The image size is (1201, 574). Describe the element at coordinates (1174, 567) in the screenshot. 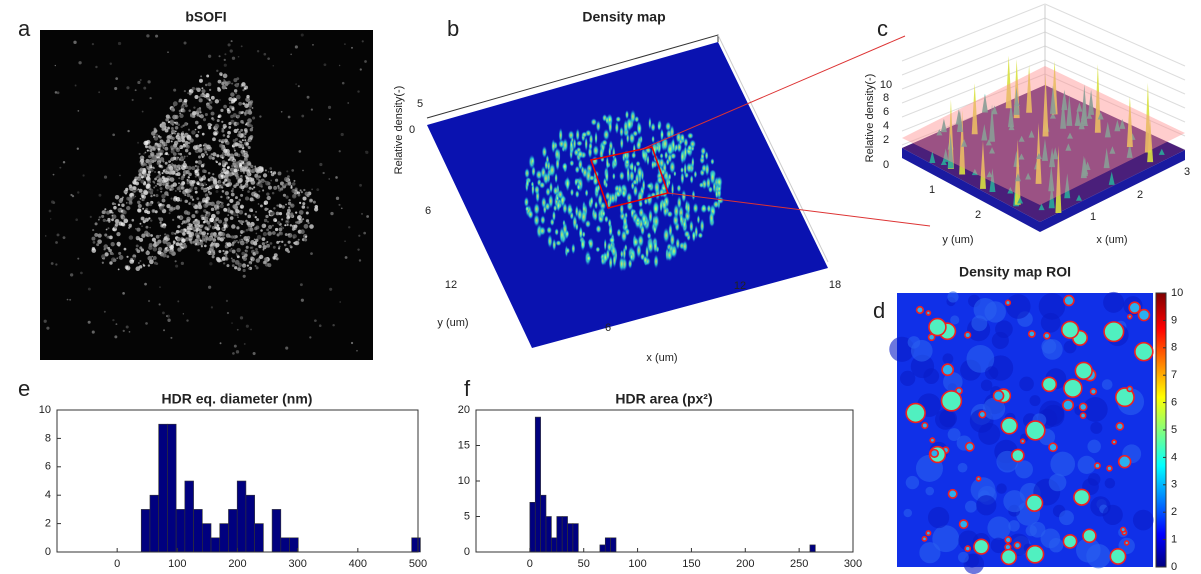

I see `y-tick-label: 0` at that location.